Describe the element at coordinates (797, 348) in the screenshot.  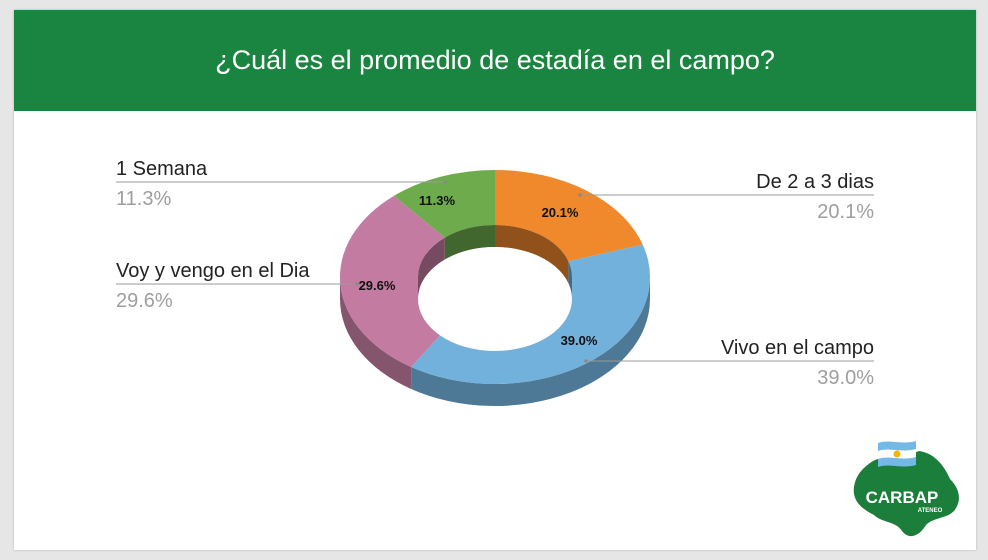
I see `slice-label-1: Vivo en el campo` at that location.